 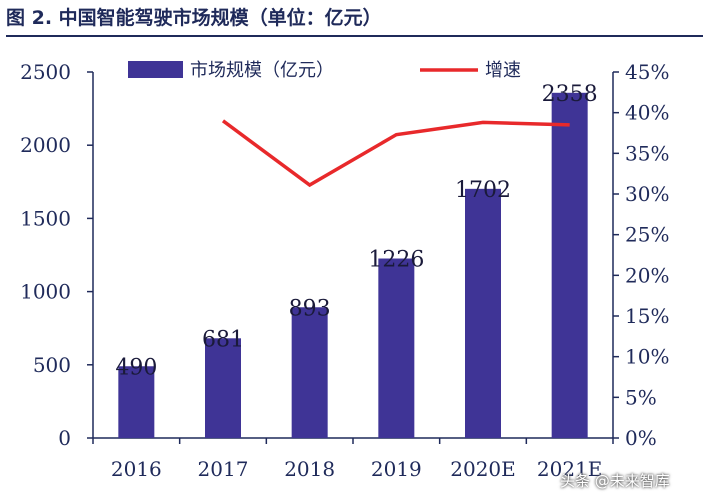 I want to click on bar-data-label: 1226, so click(x=396, y=260).